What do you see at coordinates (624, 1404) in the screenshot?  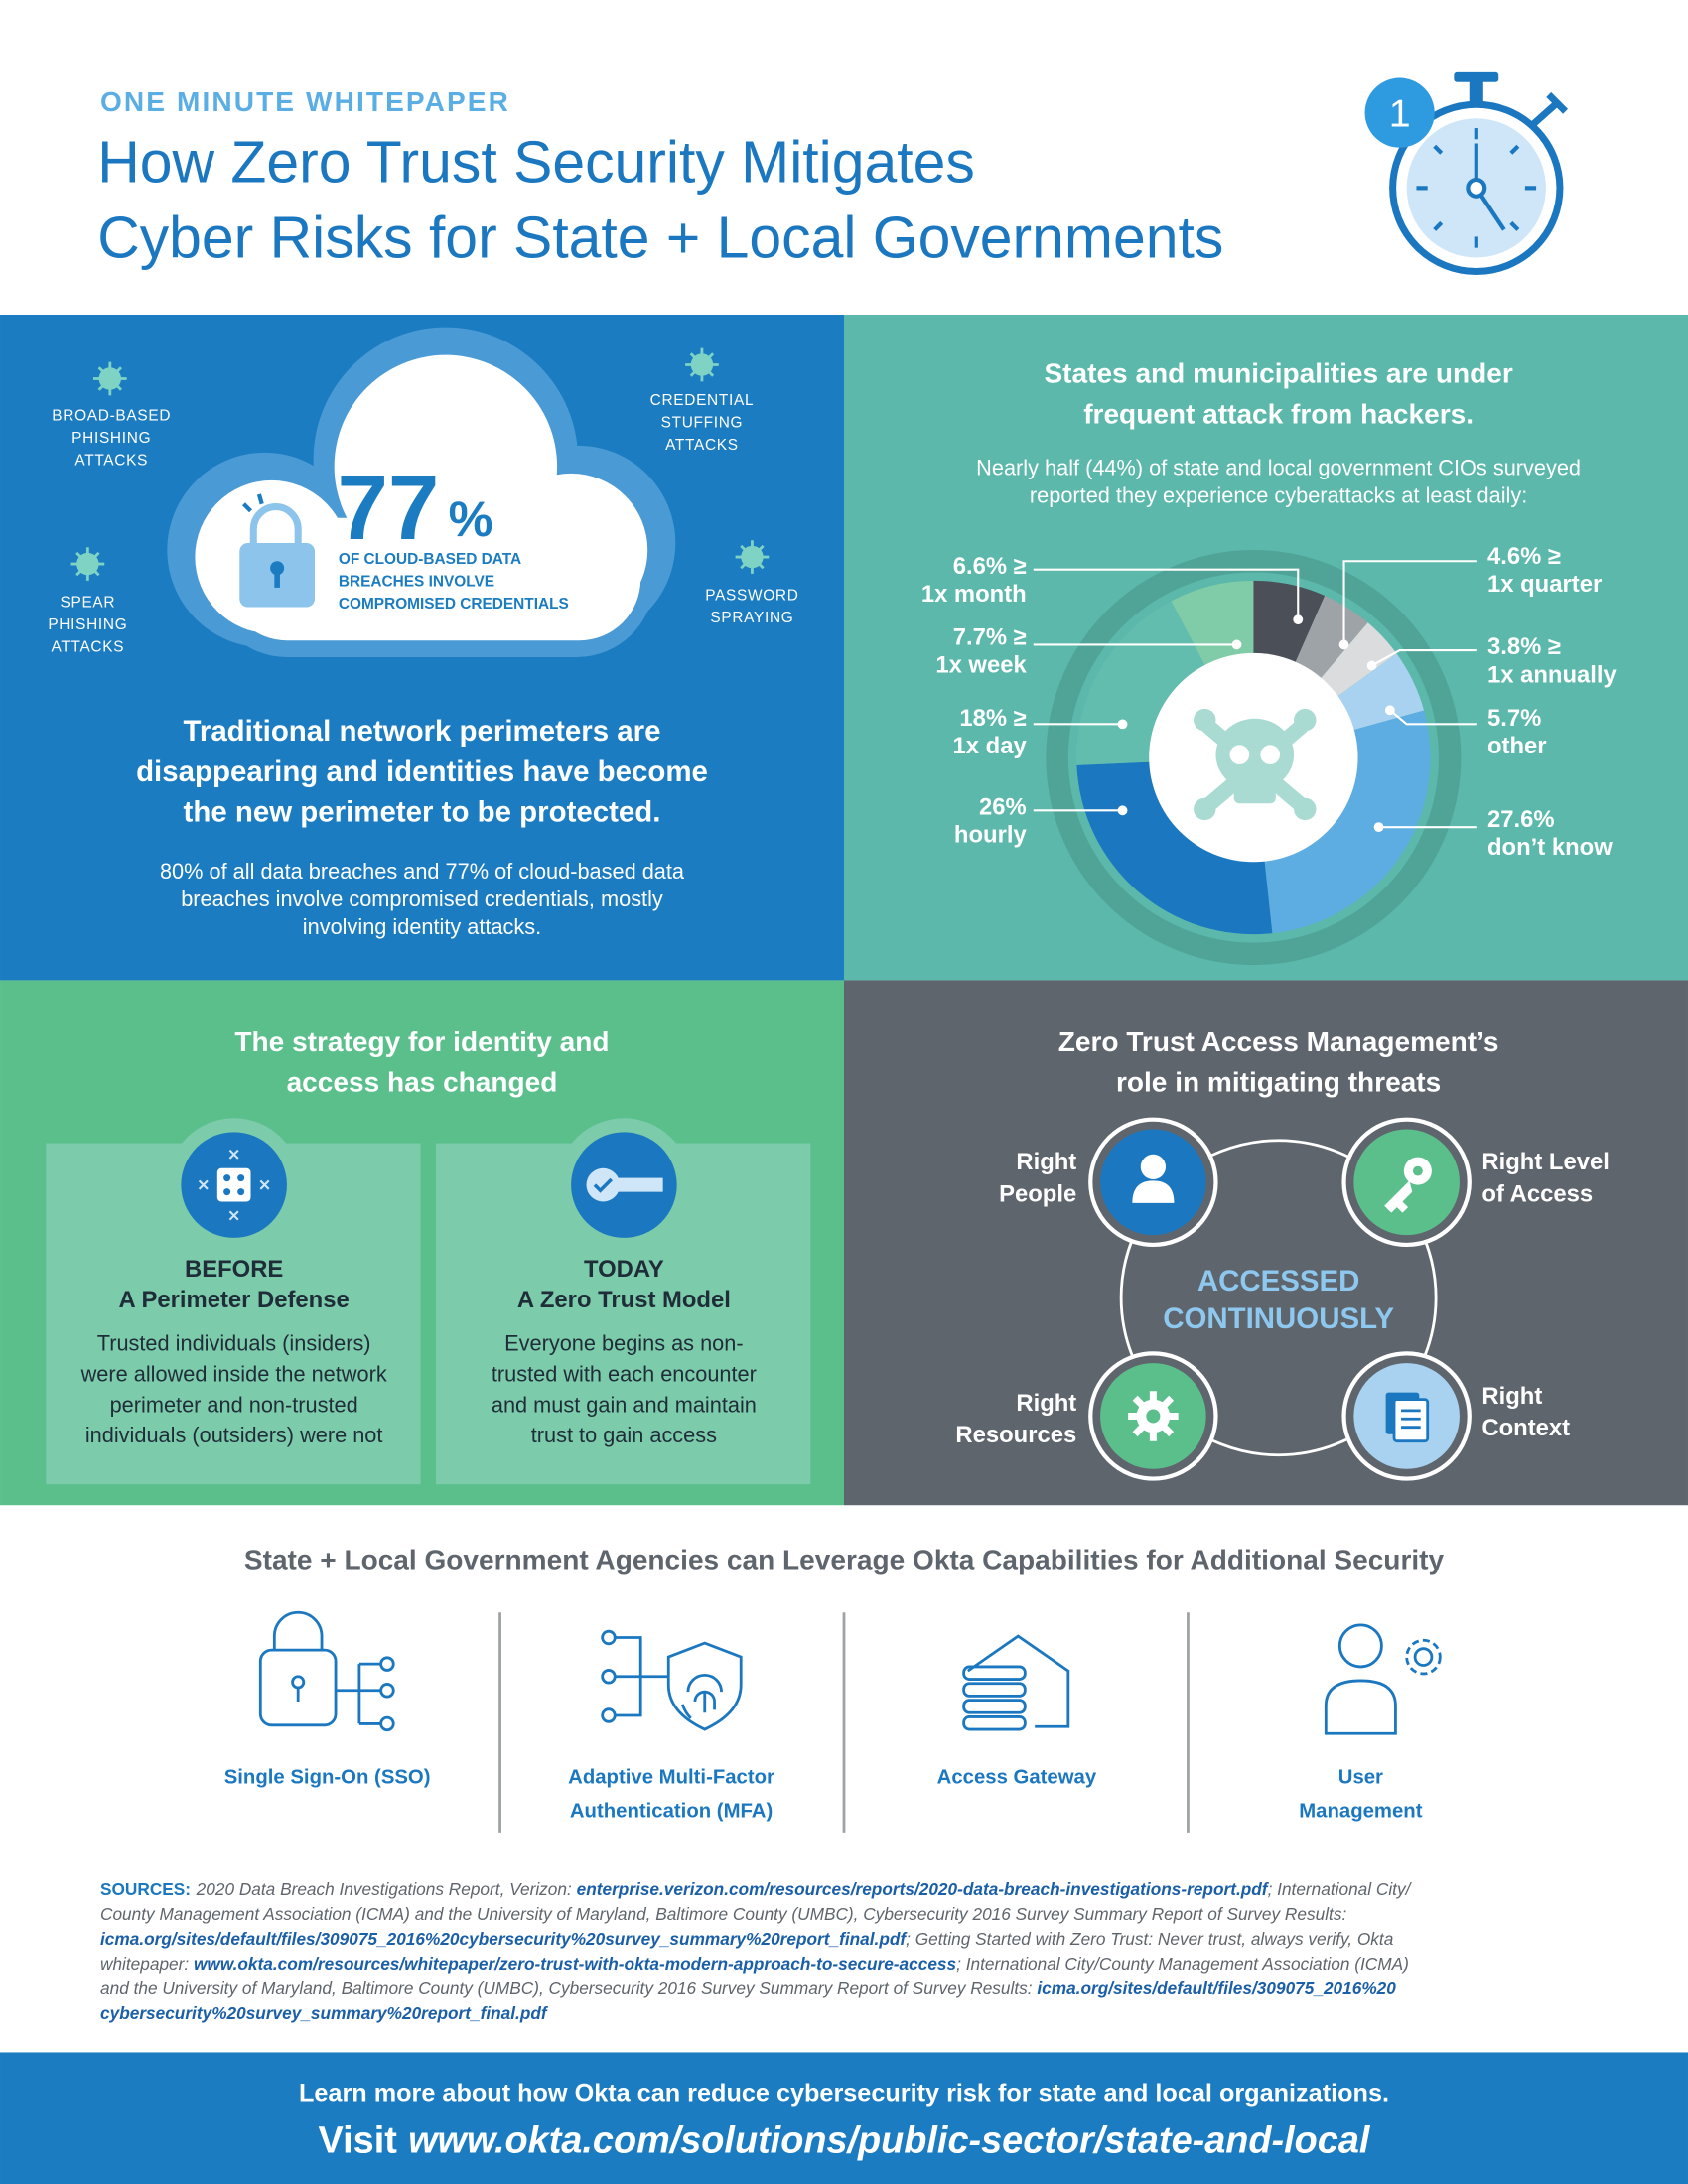 I see `card-body: and must gain and maintain` at bounding box center [624, 1404].